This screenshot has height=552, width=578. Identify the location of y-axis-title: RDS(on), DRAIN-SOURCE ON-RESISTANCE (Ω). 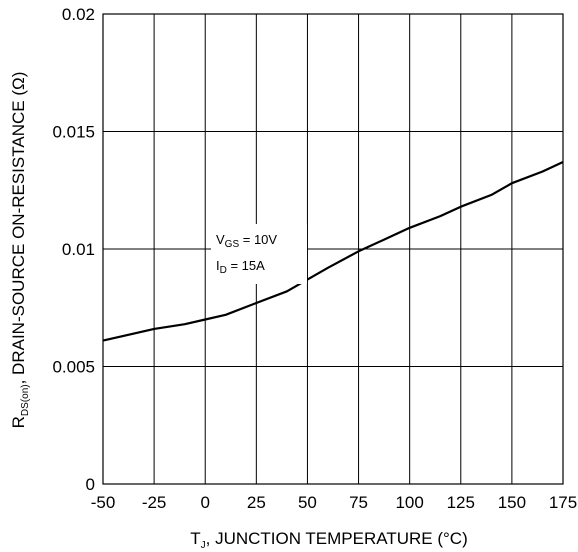
(20, 250).